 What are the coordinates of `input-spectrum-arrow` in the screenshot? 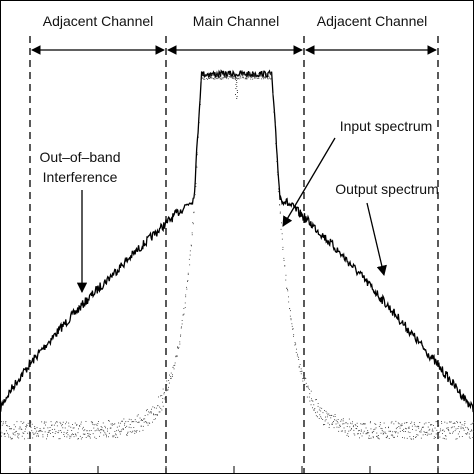 It's located at (309, 182).